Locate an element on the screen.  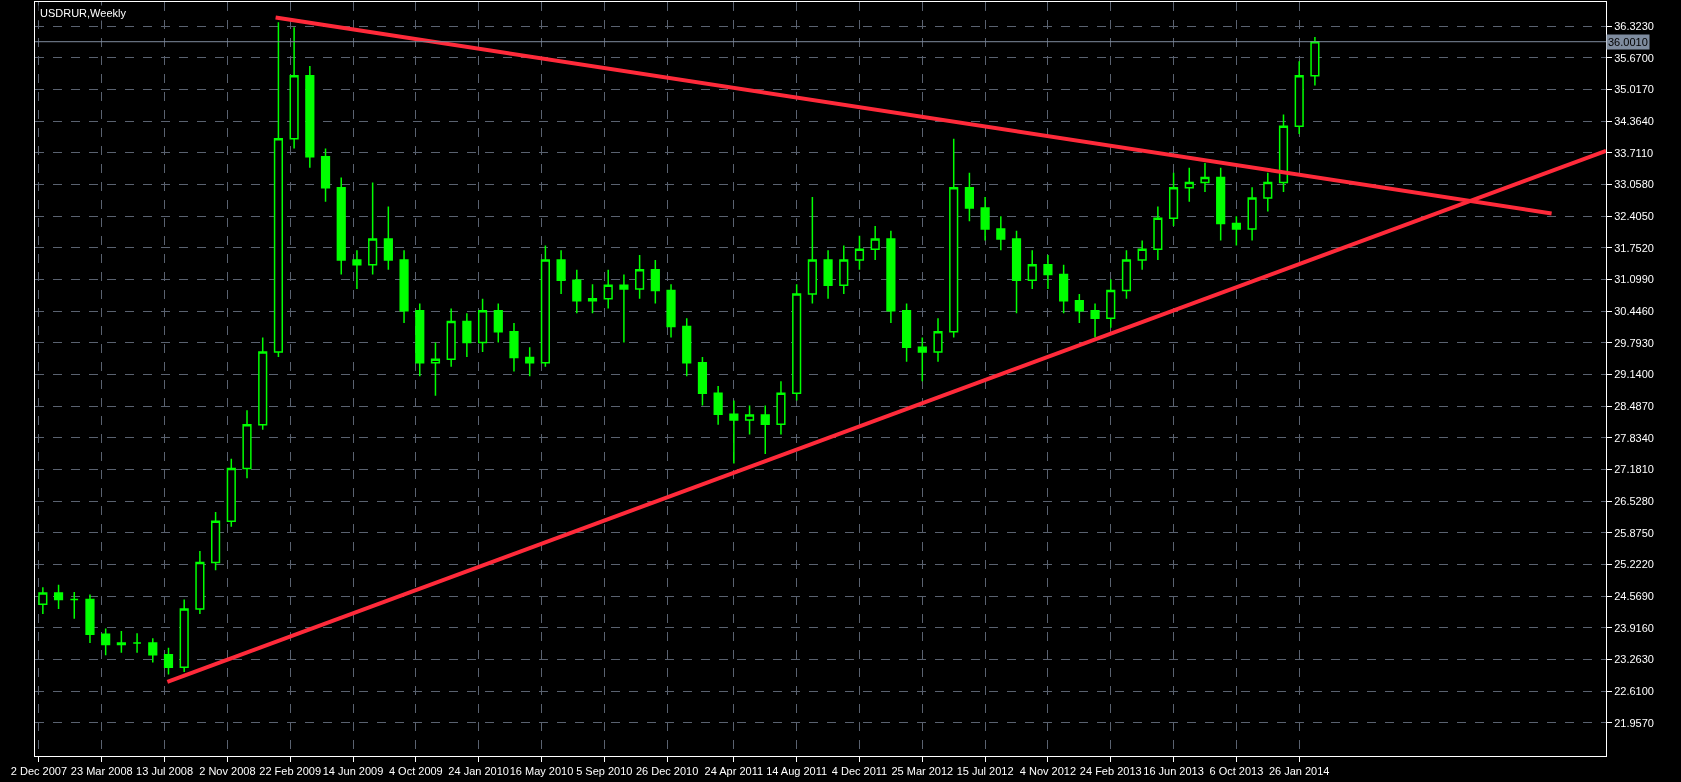
y-tick-label: 23.9160 is located at coordinates (1634, 627).